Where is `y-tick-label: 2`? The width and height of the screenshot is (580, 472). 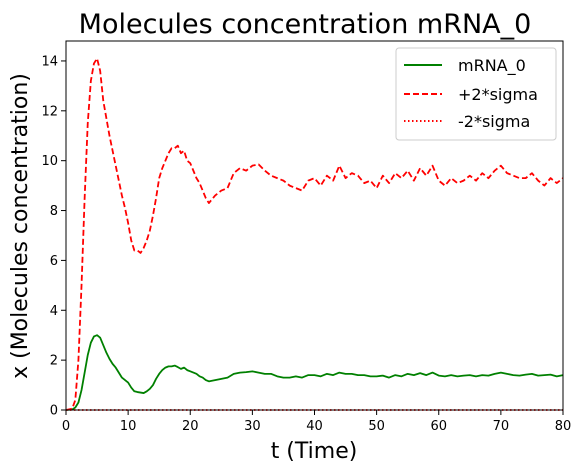
y-tick-label: 2 is located at coordinates (54, 361).